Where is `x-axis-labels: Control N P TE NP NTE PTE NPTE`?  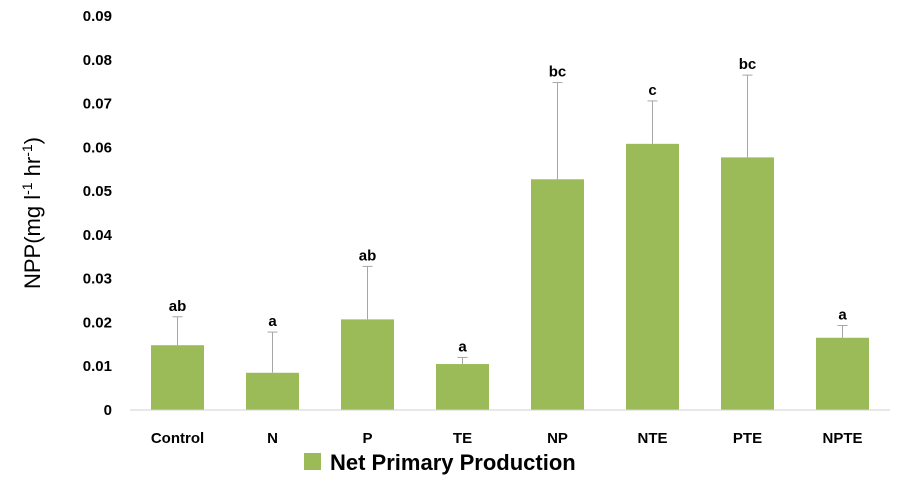
x-axis-labels: Control N P TE NP NTE PTE NPTE is located at coordinates (507, 438).